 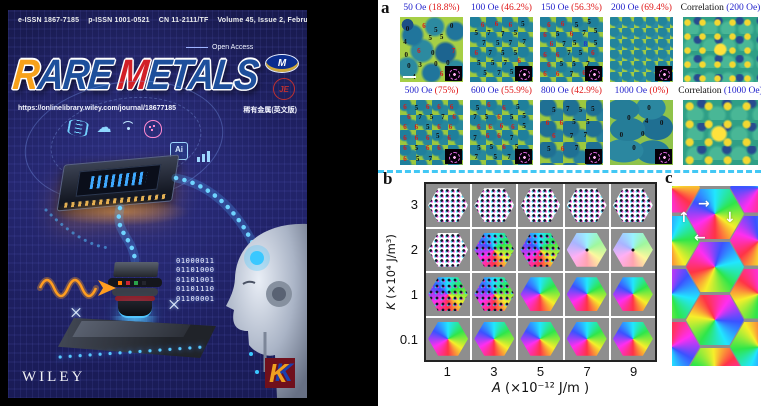 What do you see at coordinates (385, 8) in the screenshot?
I see `panel-a-label: a` at bounding box center [385, 8].